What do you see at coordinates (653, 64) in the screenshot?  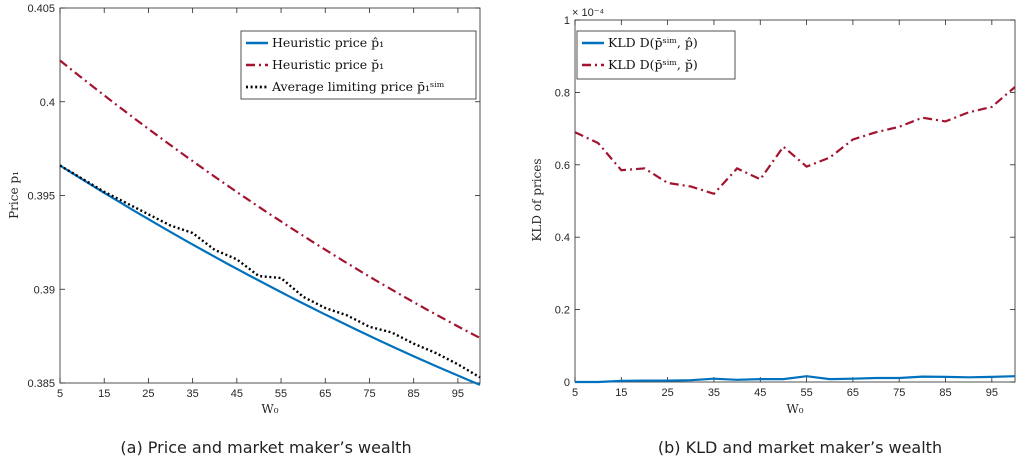 I see `legend-entry: KLD D(p̄ˢⁱᵐ, p̆)` at bounding box center [653, 64].